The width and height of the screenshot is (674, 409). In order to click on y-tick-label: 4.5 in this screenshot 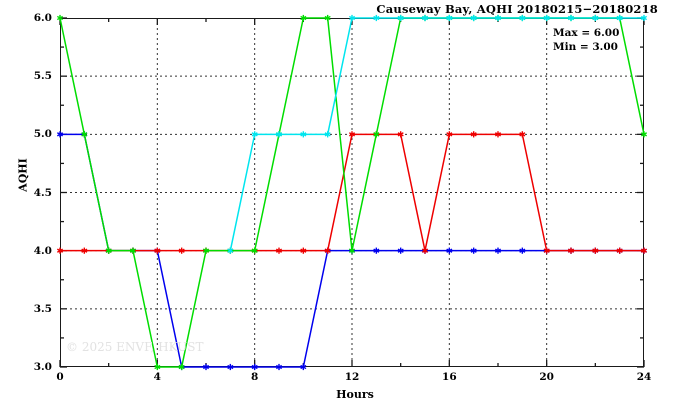, I will do `click(42, 192)`.